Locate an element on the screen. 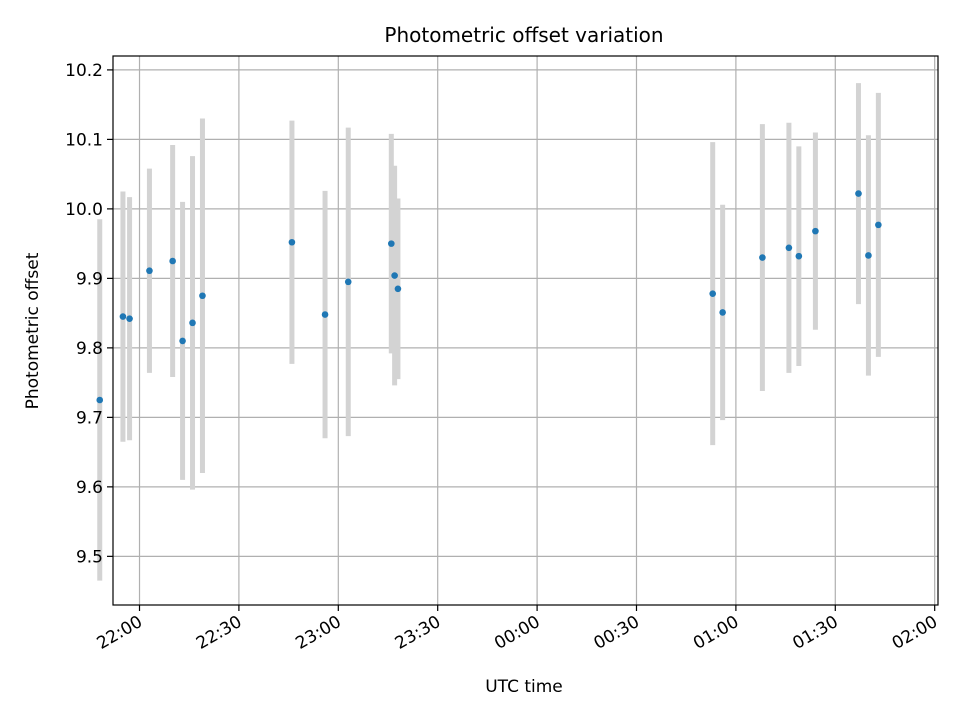 This screenshot has width=960, height=720. x-tick-label: 02:00 is located at coordinates (915, 633).